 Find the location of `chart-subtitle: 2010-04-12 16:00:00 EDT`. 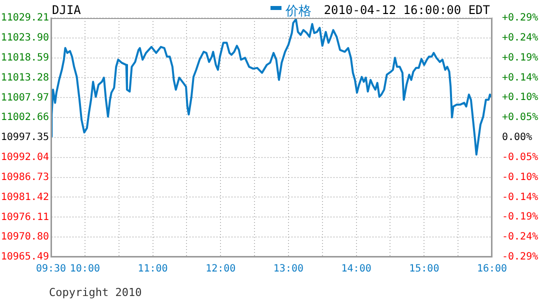

chart-subtitle: 2010-04-12 16:00:00 EDT is located at coordinates (407, 10).